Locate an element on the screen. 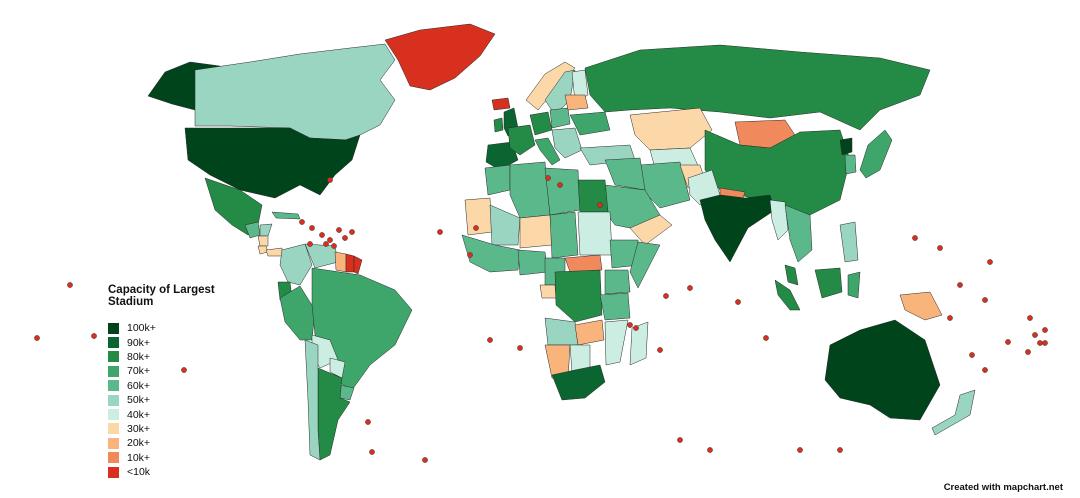 The width and height of the screenshot is (1080, 498). region-balkans is located at coordinates (567, 143).